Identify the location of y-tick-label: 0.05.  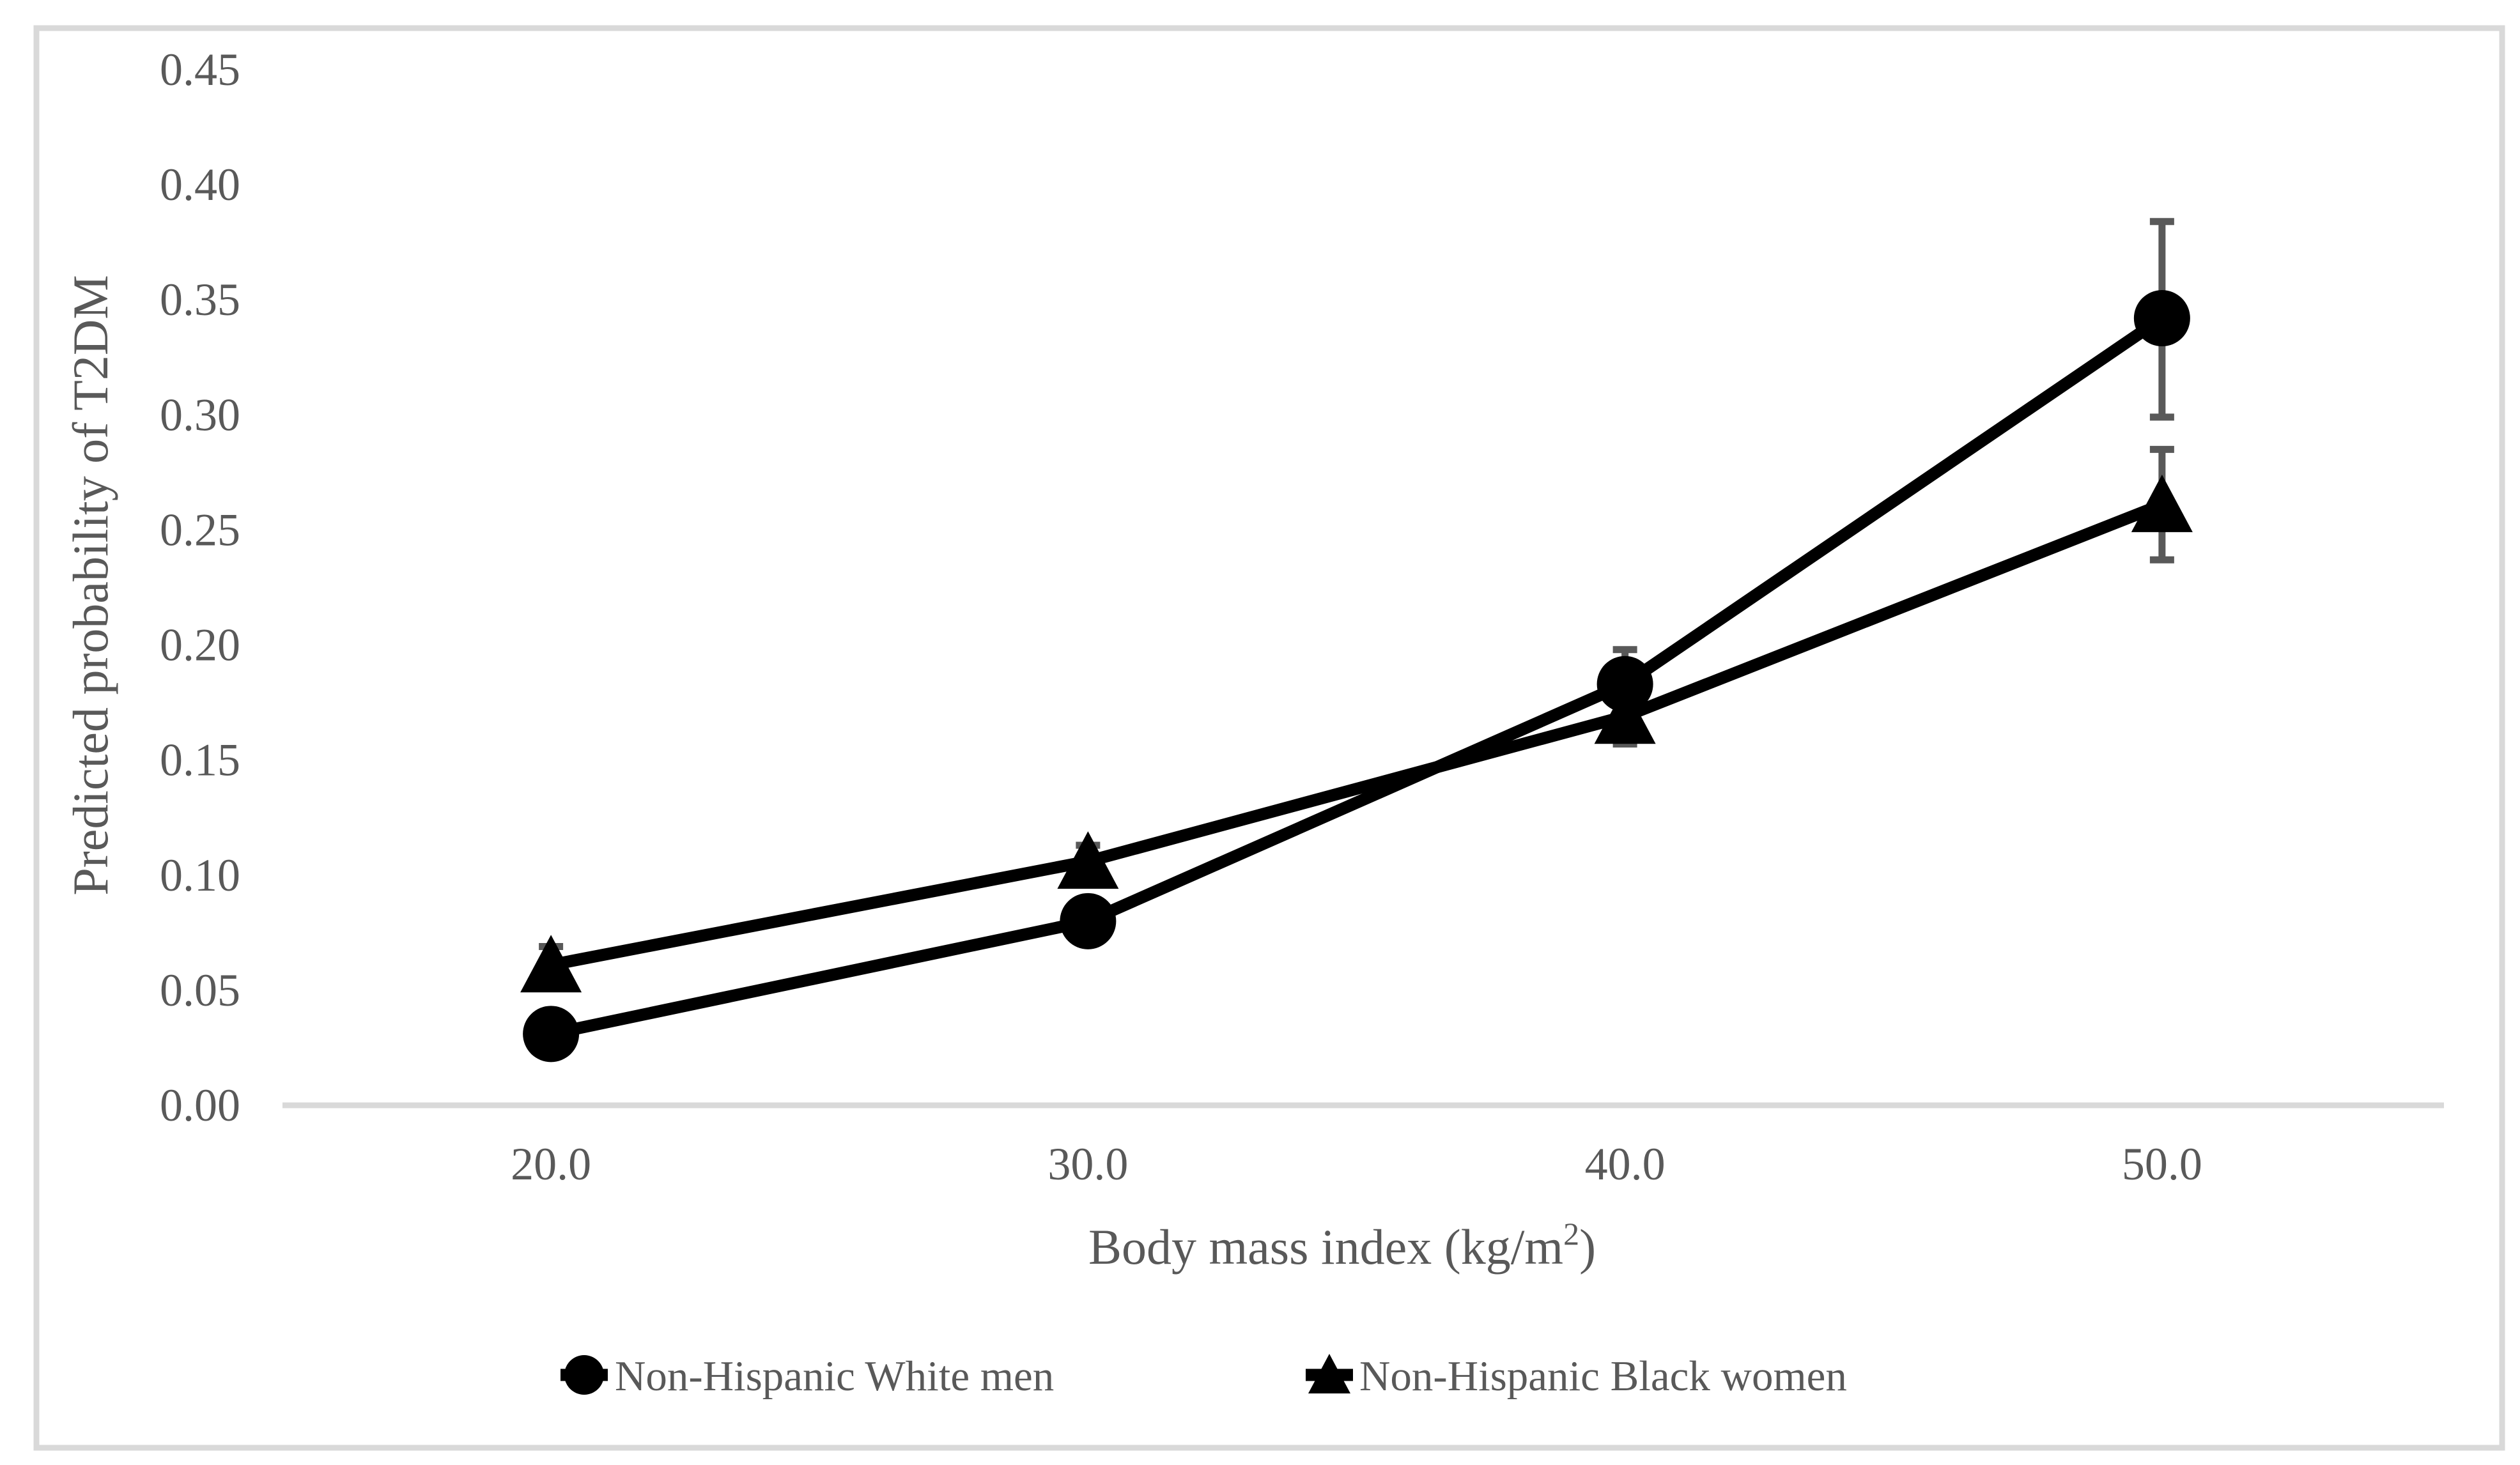
(200, 990).